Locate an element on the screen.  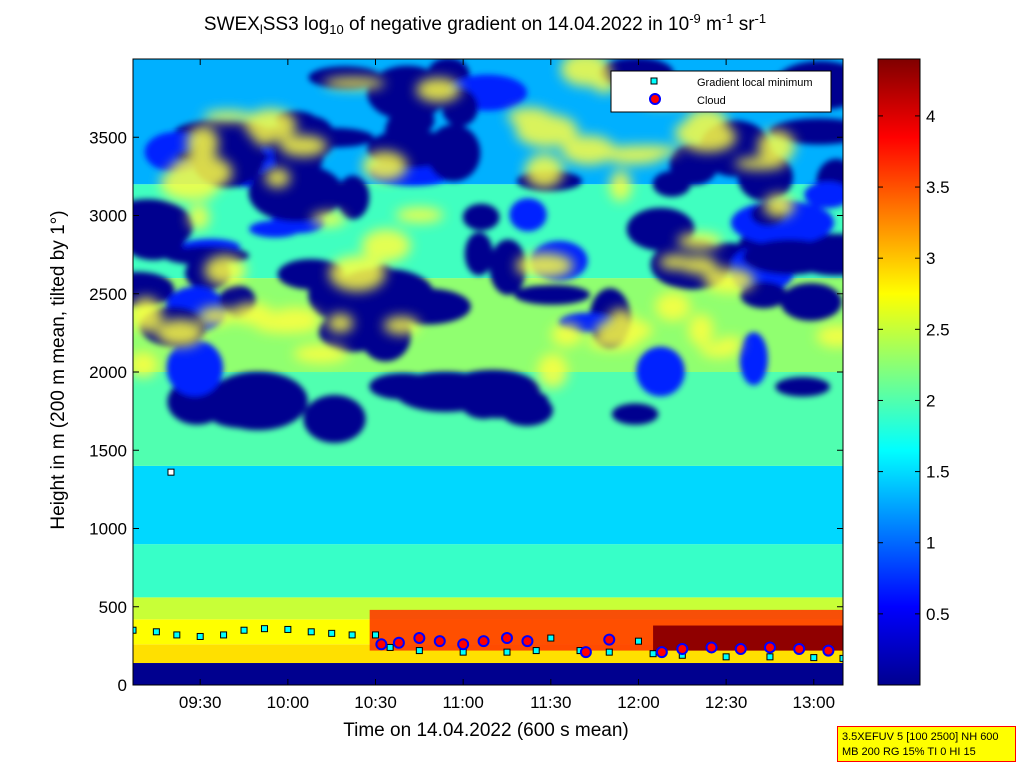
x-tick-label: 12:00 is located at coordinates (638, 702).